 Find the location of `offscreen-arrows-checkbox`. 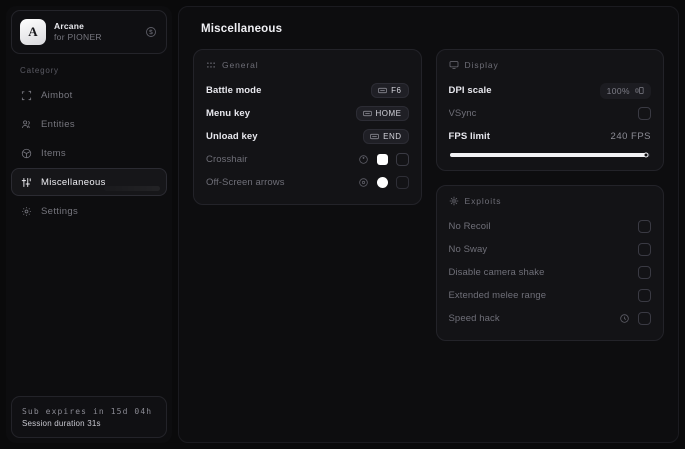

offscreen-arrows-checkbox is located at coordinates (402, 182).